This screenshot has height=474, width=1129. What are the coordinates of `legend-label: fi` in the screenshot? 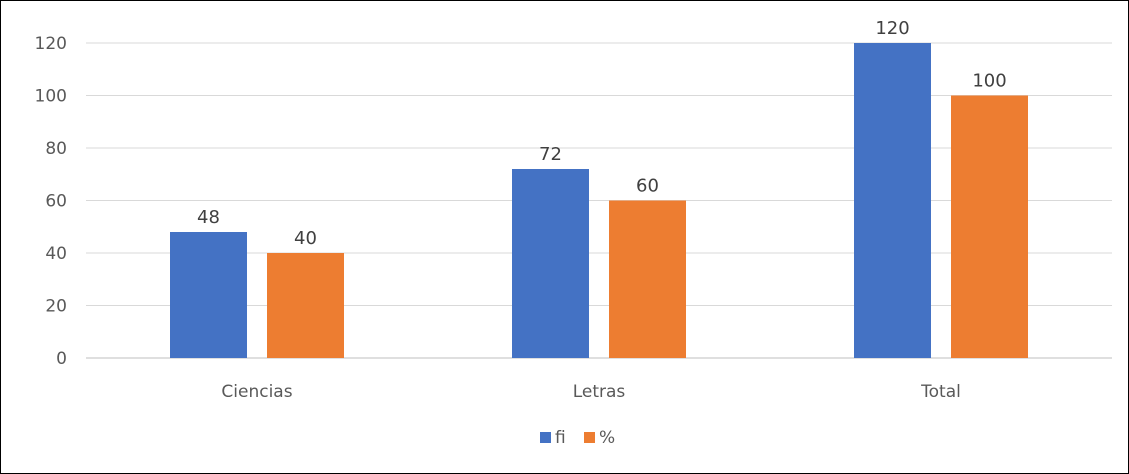 It's located at (560, 438).